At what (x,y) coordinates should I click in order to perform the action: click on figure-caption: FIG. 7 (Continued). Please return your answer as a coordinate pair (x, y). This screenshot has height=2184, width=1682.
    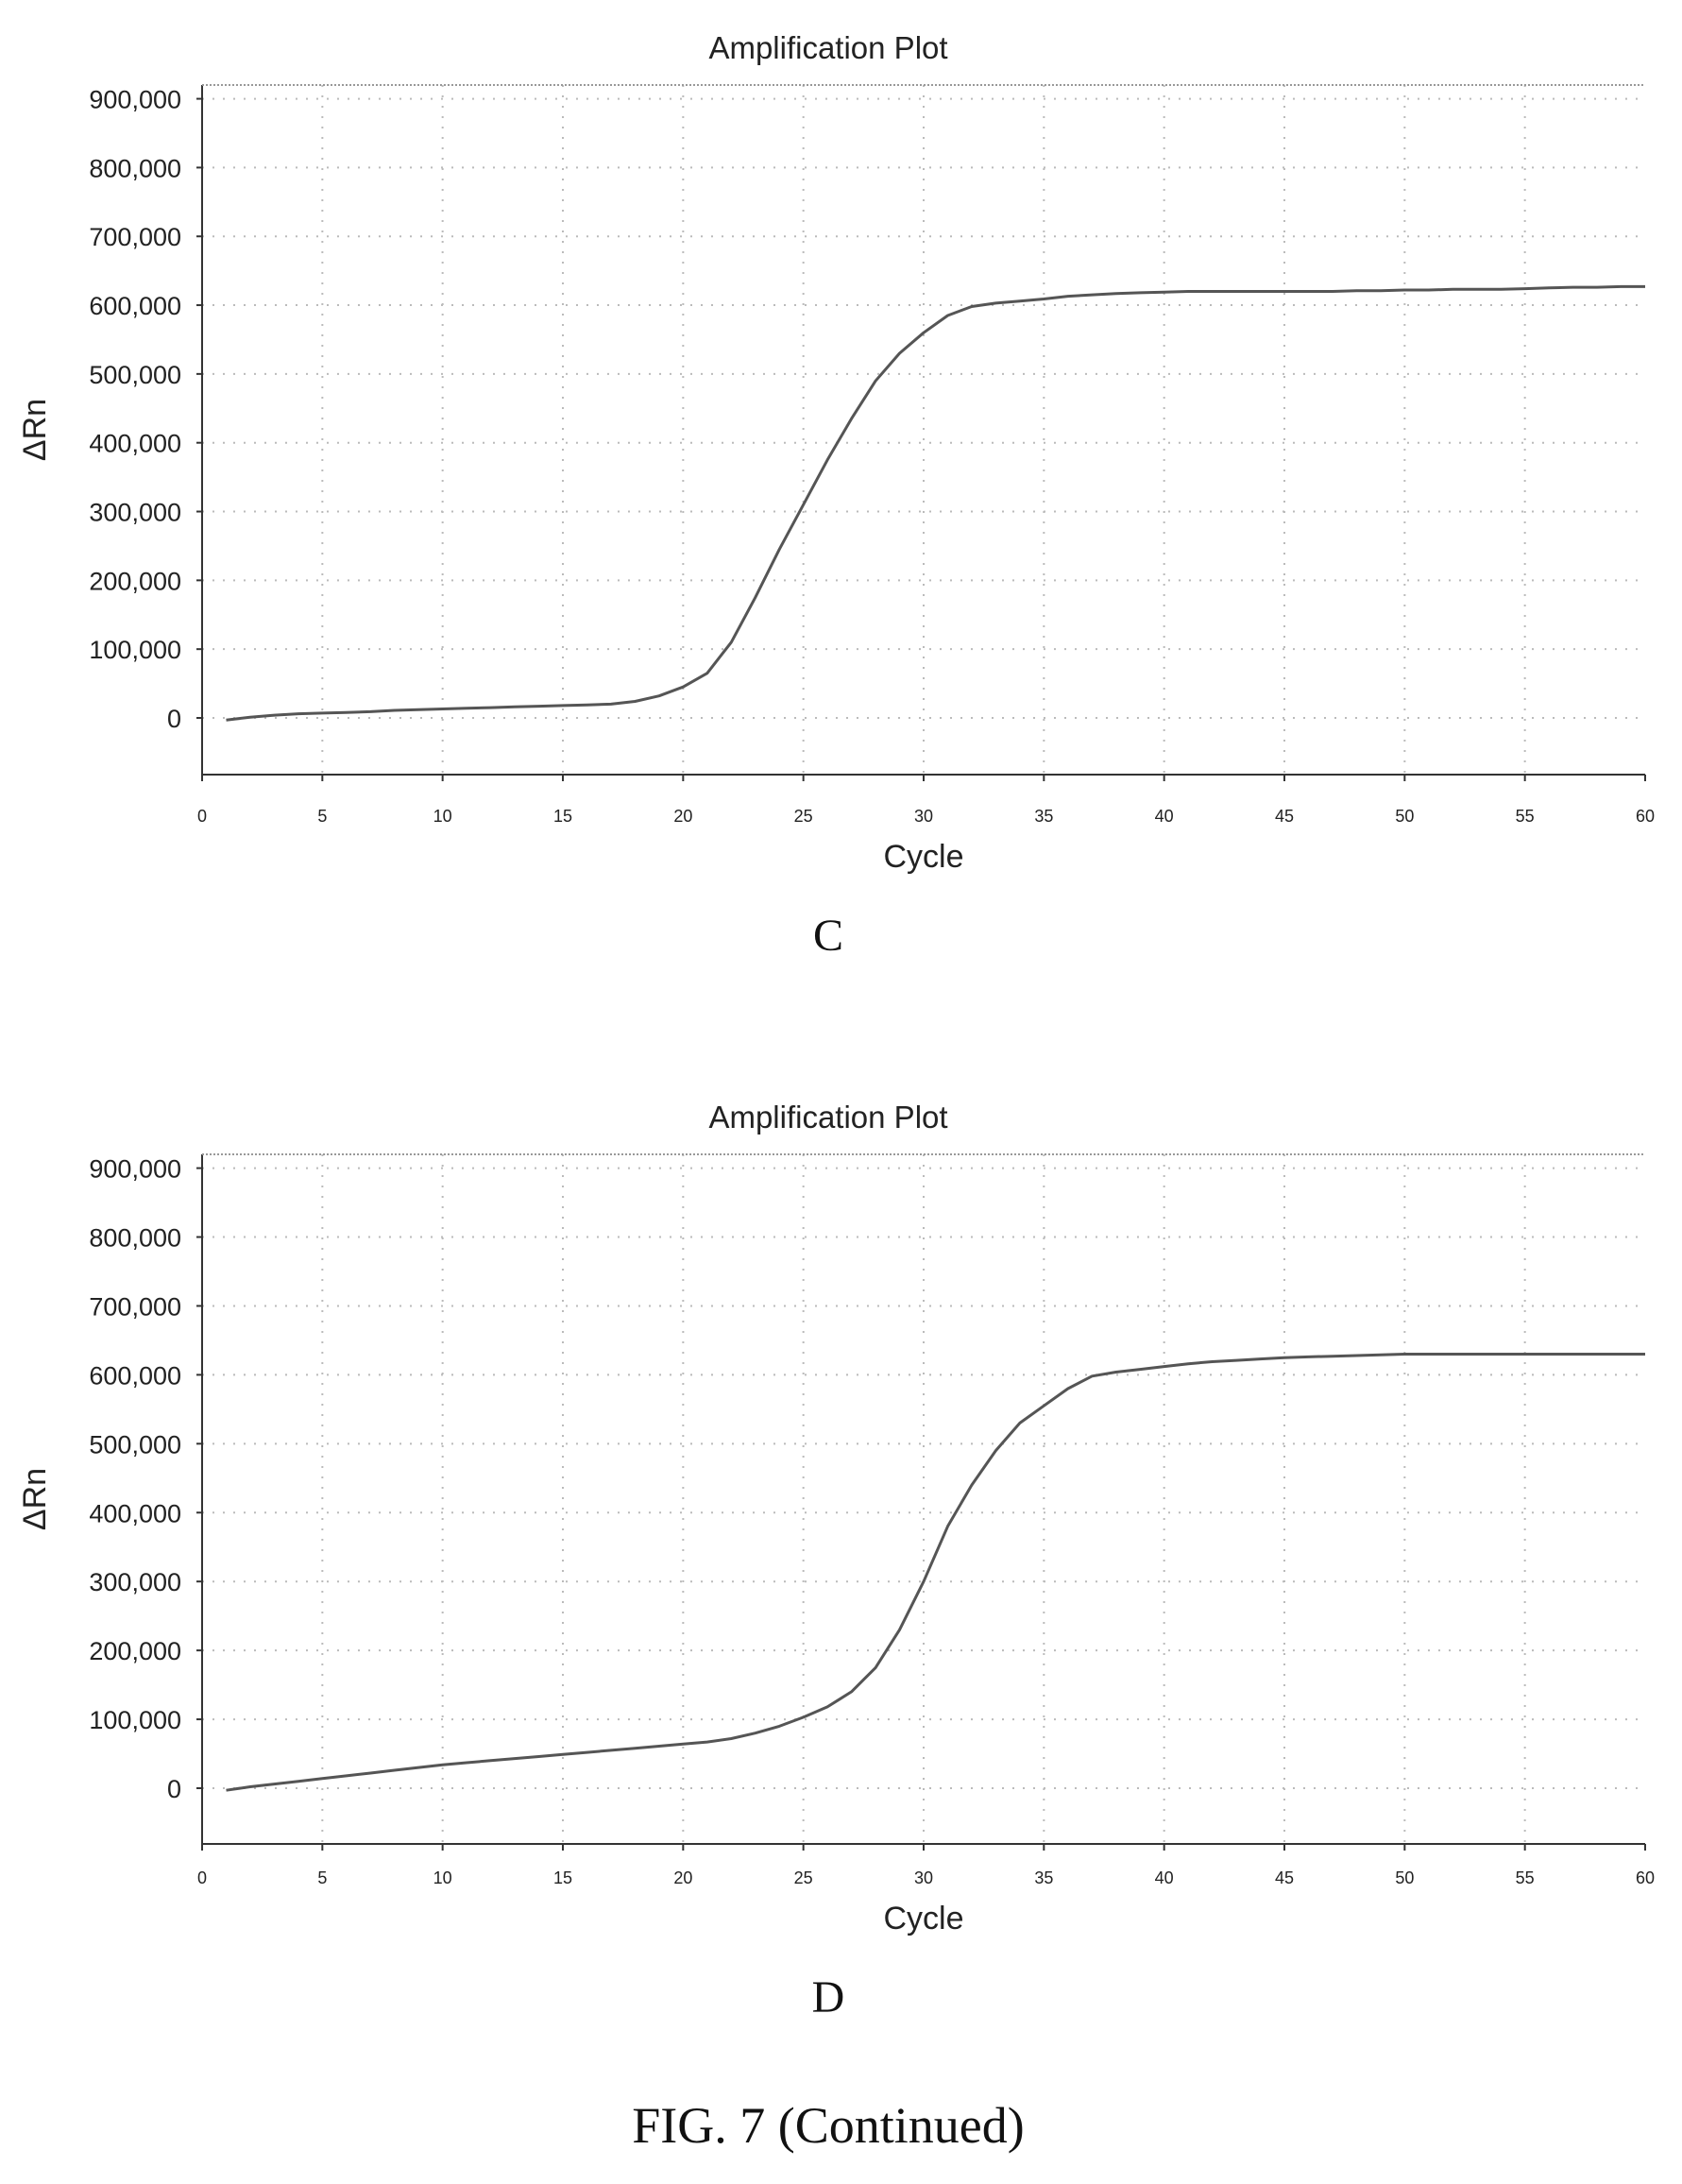
    Looking at the image, I should click on (828, 2125).